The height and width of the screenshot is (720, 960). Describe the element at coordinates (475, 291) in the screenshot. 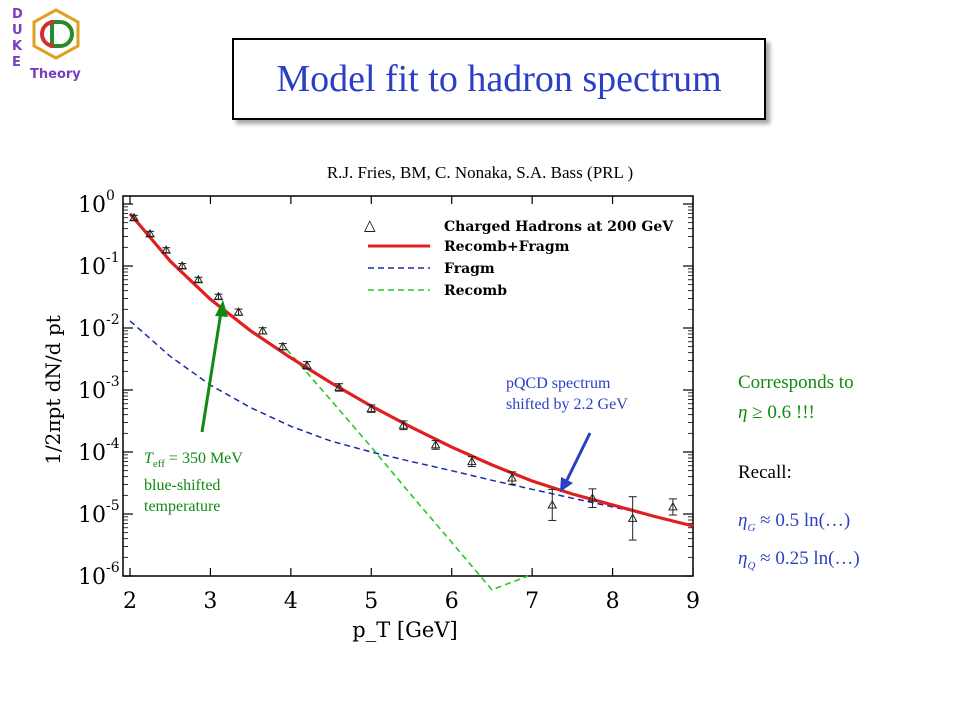

I see `legend-label-recomb: Recomb` at that location.